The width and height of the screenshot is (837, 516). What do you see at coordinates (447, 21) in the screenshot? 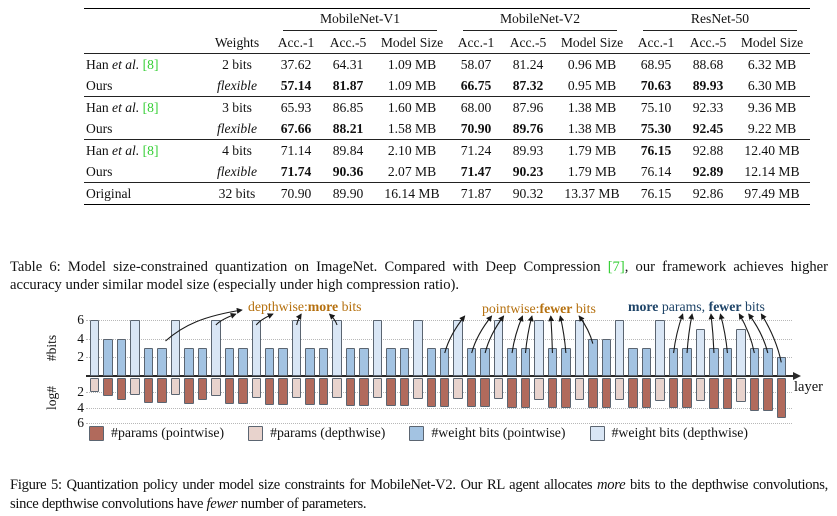
I see `table-group-header-row: MobileNet-V1 MobileNet-V2 ResNet-50` at bounding box center [447, 21].